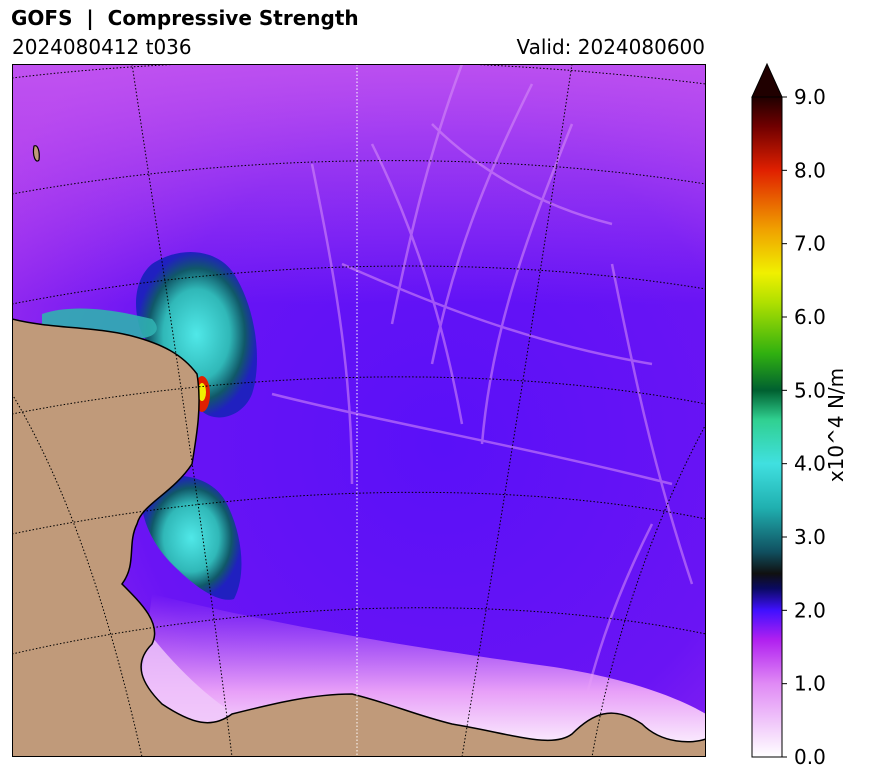 Image resolution: width=869 pixels, height=781 pixels. Describe the element at coordinates (767, 80) in the screenshot. I see `colorbar-extend-arrow` at that location.